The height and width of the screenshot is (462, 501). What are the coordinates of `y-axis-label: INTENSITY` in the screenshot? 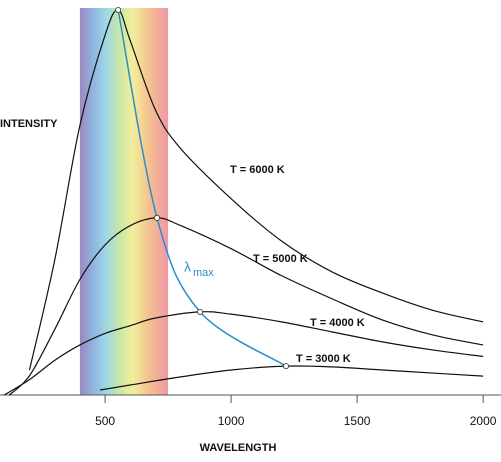 It's located at (29, 124).